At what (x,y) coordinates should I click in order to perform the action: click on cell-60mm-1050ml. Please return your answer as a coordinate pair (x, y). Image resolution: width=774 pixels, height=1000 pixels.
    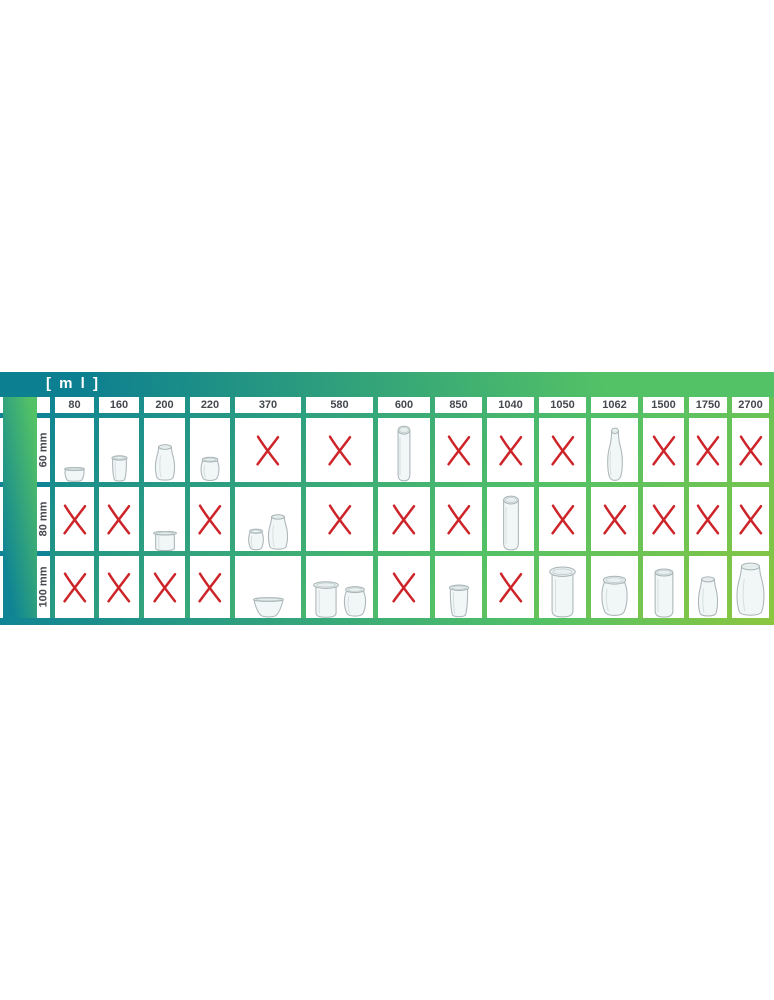
    Looking at the image, I should click on (562, 450).